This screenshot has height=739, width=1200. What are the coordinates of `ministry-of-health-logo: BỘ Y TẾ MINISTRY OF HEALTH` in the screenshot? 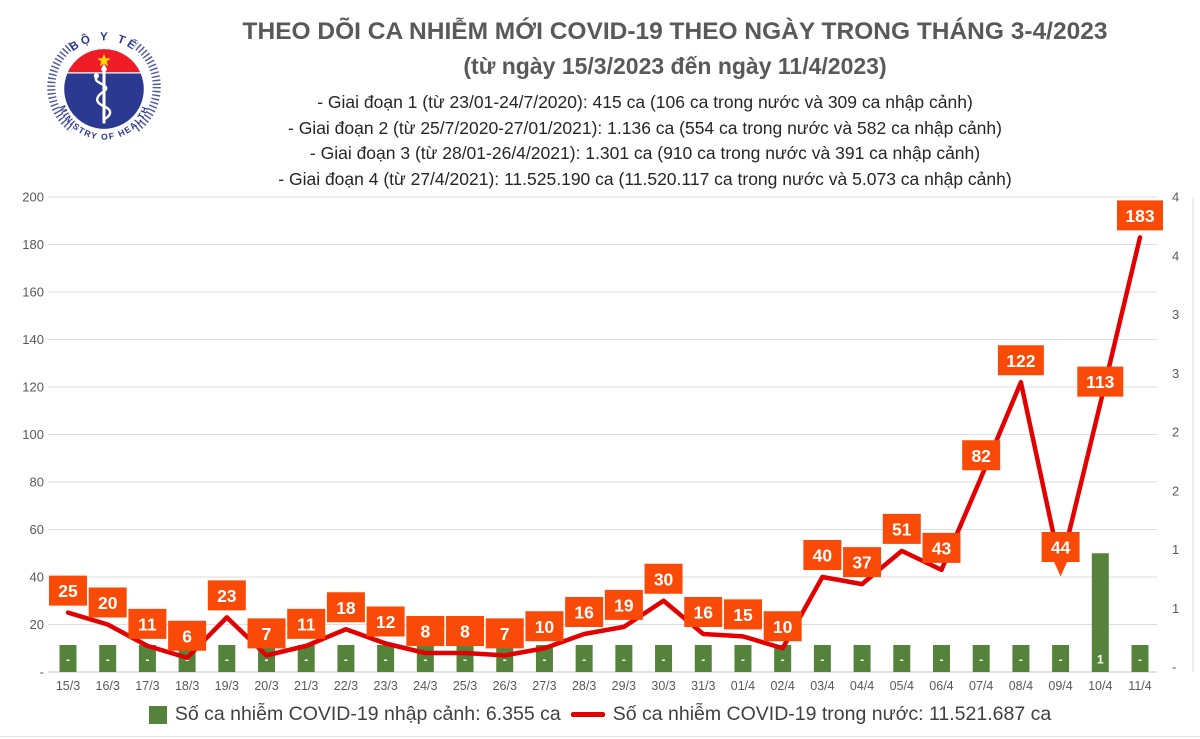 It's located at (104, 87).